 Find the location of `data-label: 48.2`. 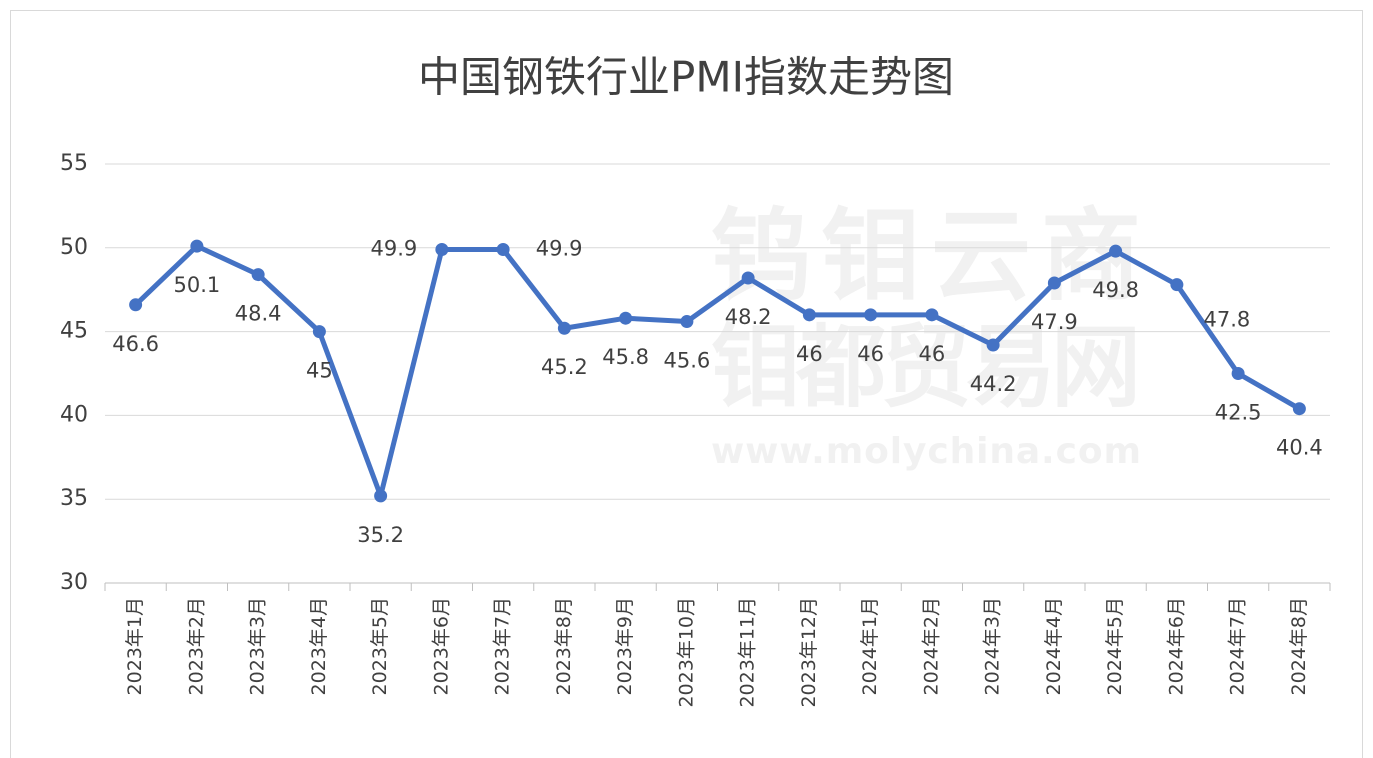

data-label: 48.2 is located at coordinates (748, 317).